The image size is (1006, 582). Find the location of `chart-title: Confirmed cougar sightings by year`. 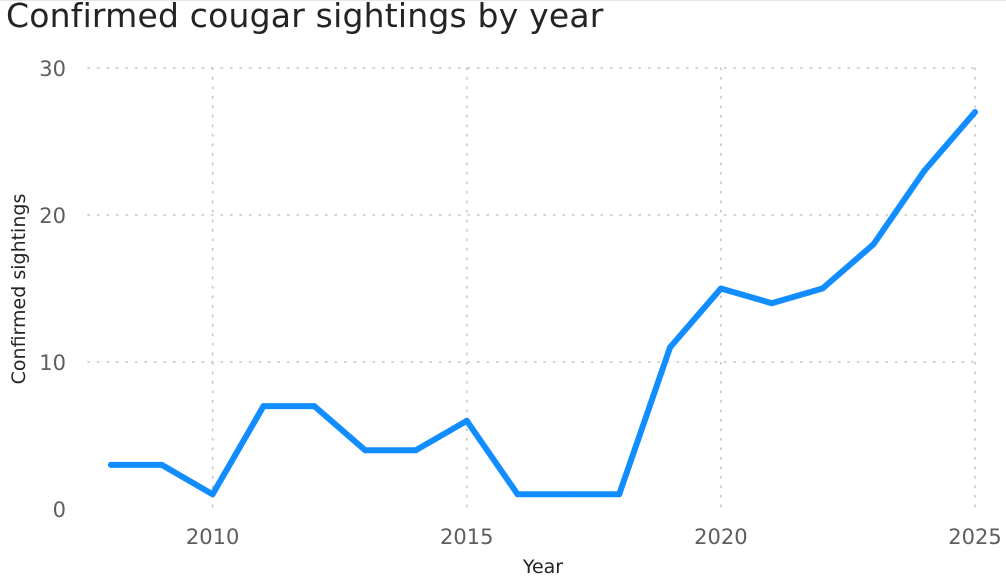

chart-title: Confirmed cougar sightings by year is located at coordinates (305, 17).